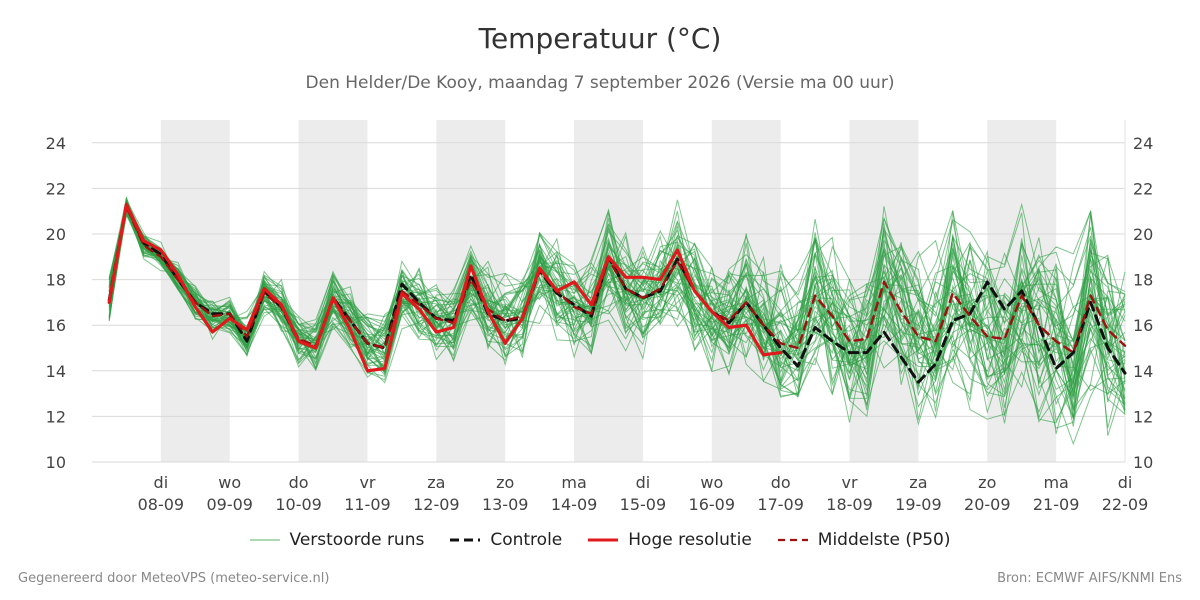  What do you see at coordinates (367, 504) in the screenshot?
I see `x-tick-date-3: 11-09` at bounding box center [367, 504].